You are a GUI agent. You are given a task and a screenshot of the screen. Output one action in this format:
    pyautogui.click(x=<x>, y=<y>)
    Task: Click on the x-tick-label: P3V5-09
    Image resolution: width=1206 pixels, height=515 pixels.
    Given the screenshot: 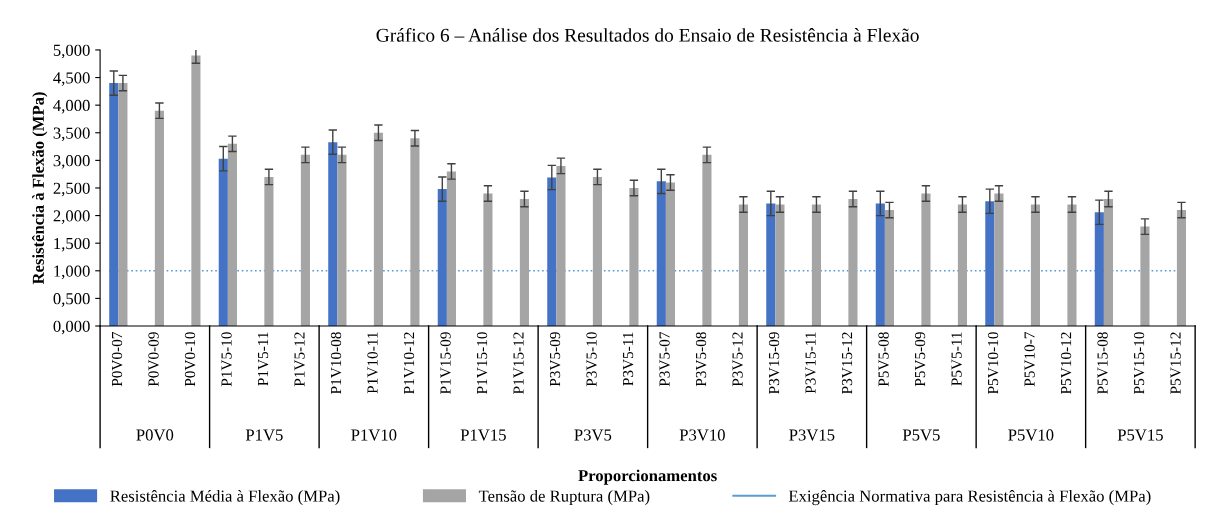 What is the action you would take?
    pyautogui.click(x=555, y=359)
    